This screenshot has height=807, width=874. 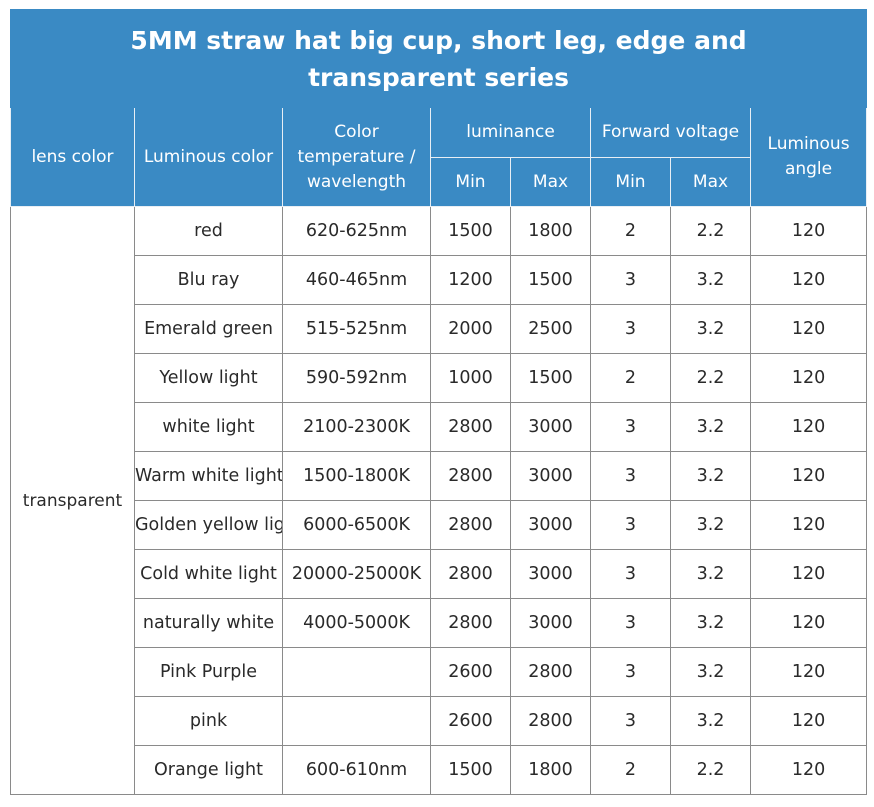 What do you see at coordinates (208, 525) in the screenshot?
I see `cell-luminous-color: Golden yellow light` at bounding box center [208, 525].